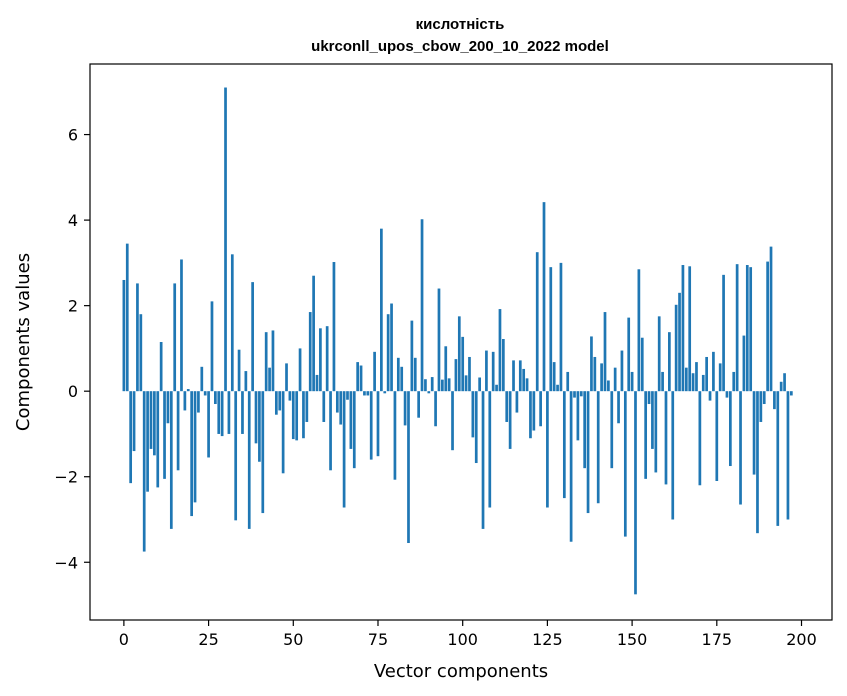 The image size is (847, 696). I want to click on x-tick-label: 125, so click(547, 639).